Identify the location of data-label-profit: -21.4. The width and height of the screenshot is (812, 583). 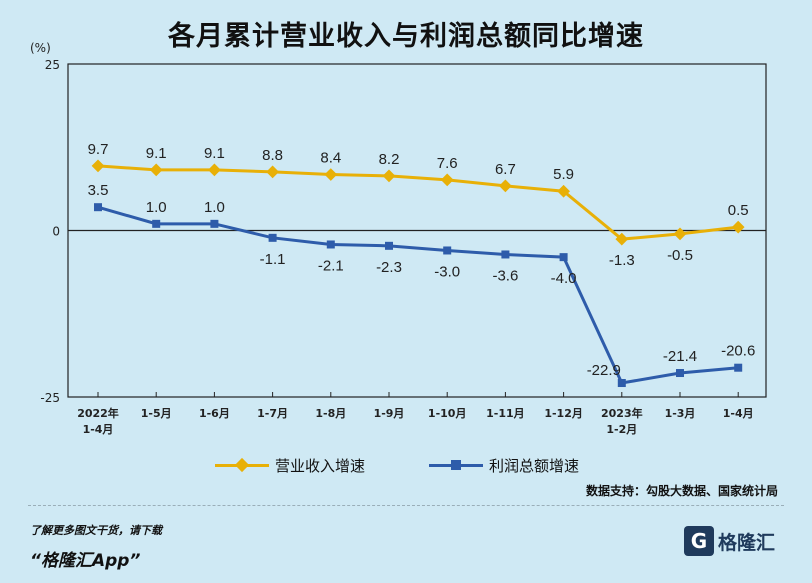
(680, 356).